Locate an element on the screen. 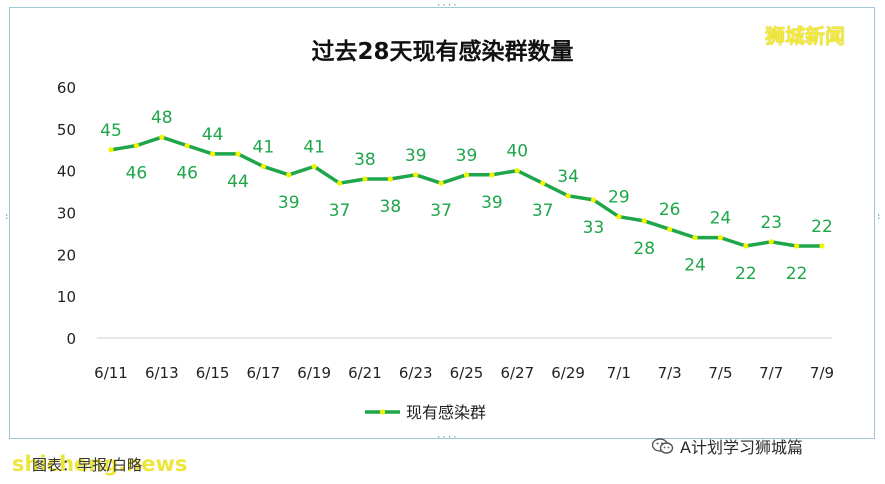 This screenshot has height=484, width=885. data-label: 23 is located at coordinates (771, 223).